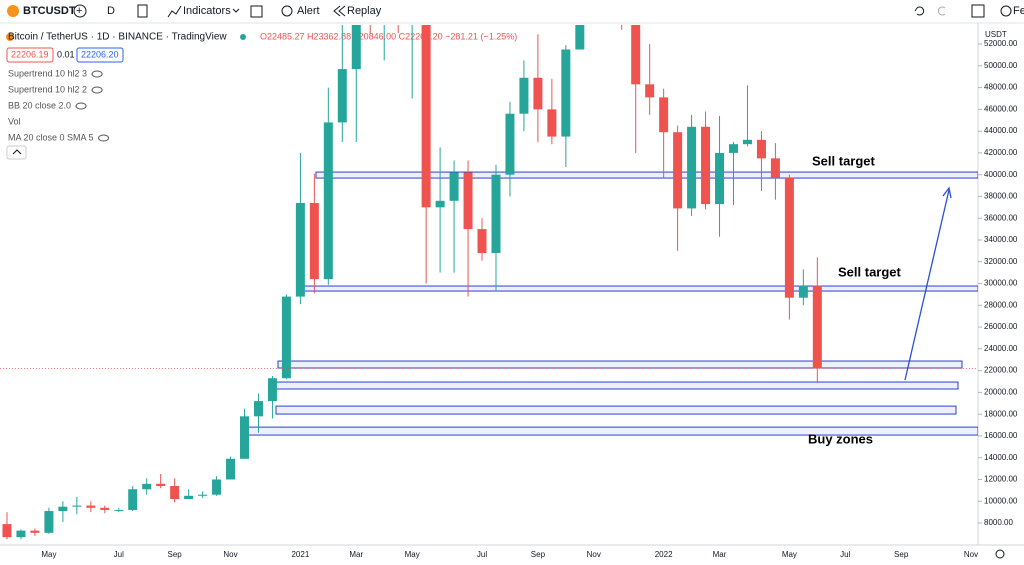  Describe the element at coordinates (998, 522) in the screenshot. I see `y-tick-label: 8000.00` at that location.